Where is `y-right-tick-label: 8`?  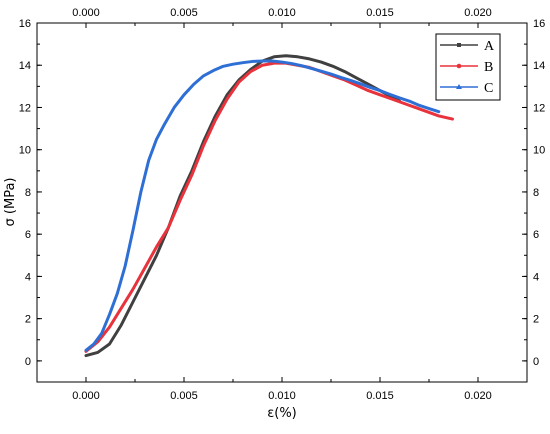
y-right-tick-label: 8 is located at coordinates (536, 193).